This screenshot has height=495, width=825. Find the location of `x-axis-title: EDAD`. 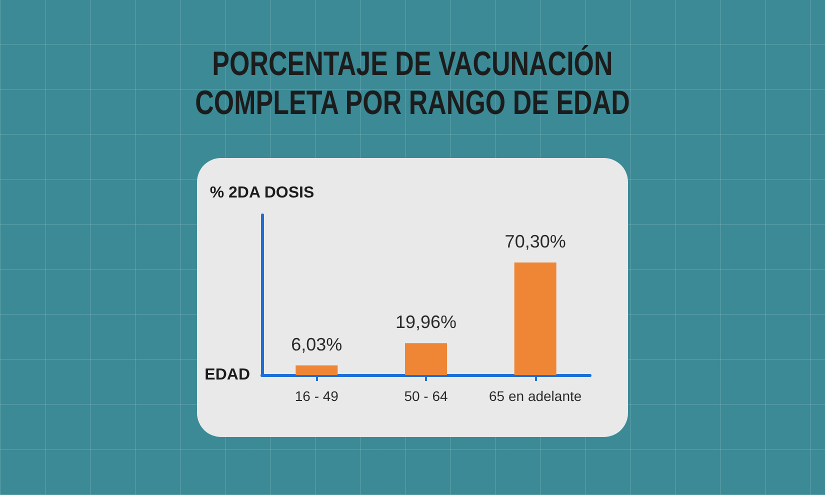

x-axis-title: EDAD is located at coordinates (227, 375).